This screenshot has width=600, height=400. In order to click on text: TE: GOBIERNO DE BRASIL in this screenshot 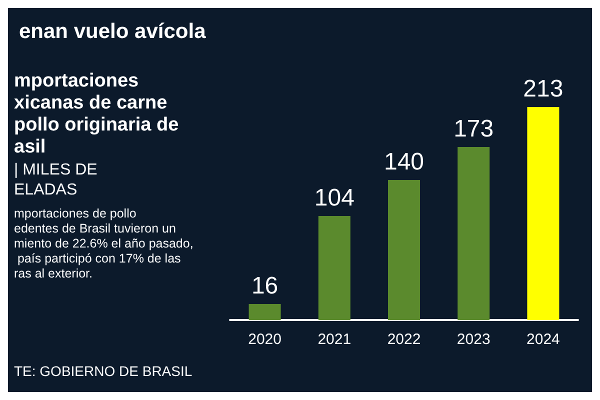, I will do `click(103, 371)`.